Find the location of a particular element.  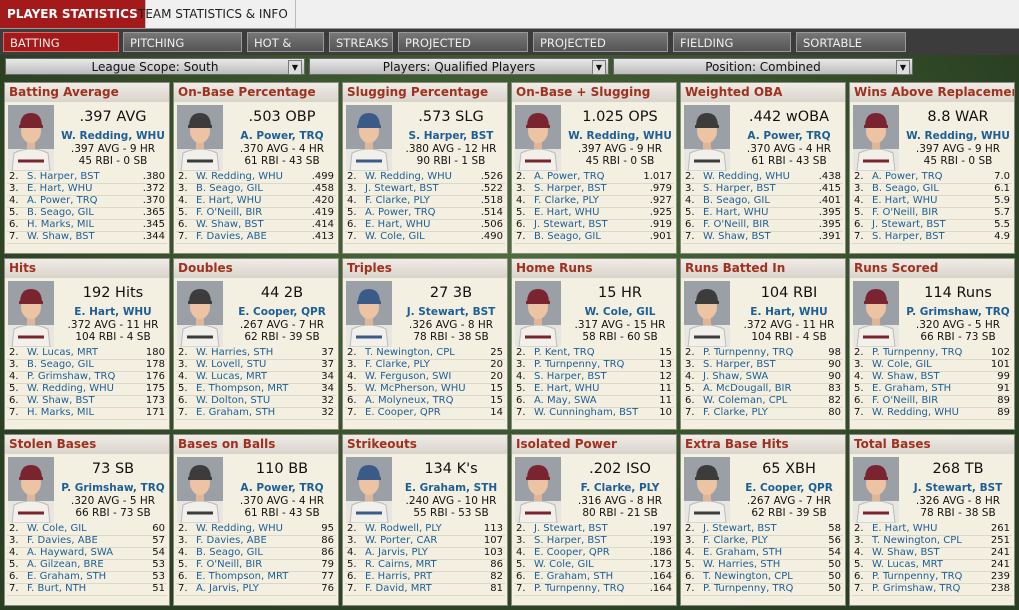

player-name: A. May, SWA is located at coordinates (565, 400).